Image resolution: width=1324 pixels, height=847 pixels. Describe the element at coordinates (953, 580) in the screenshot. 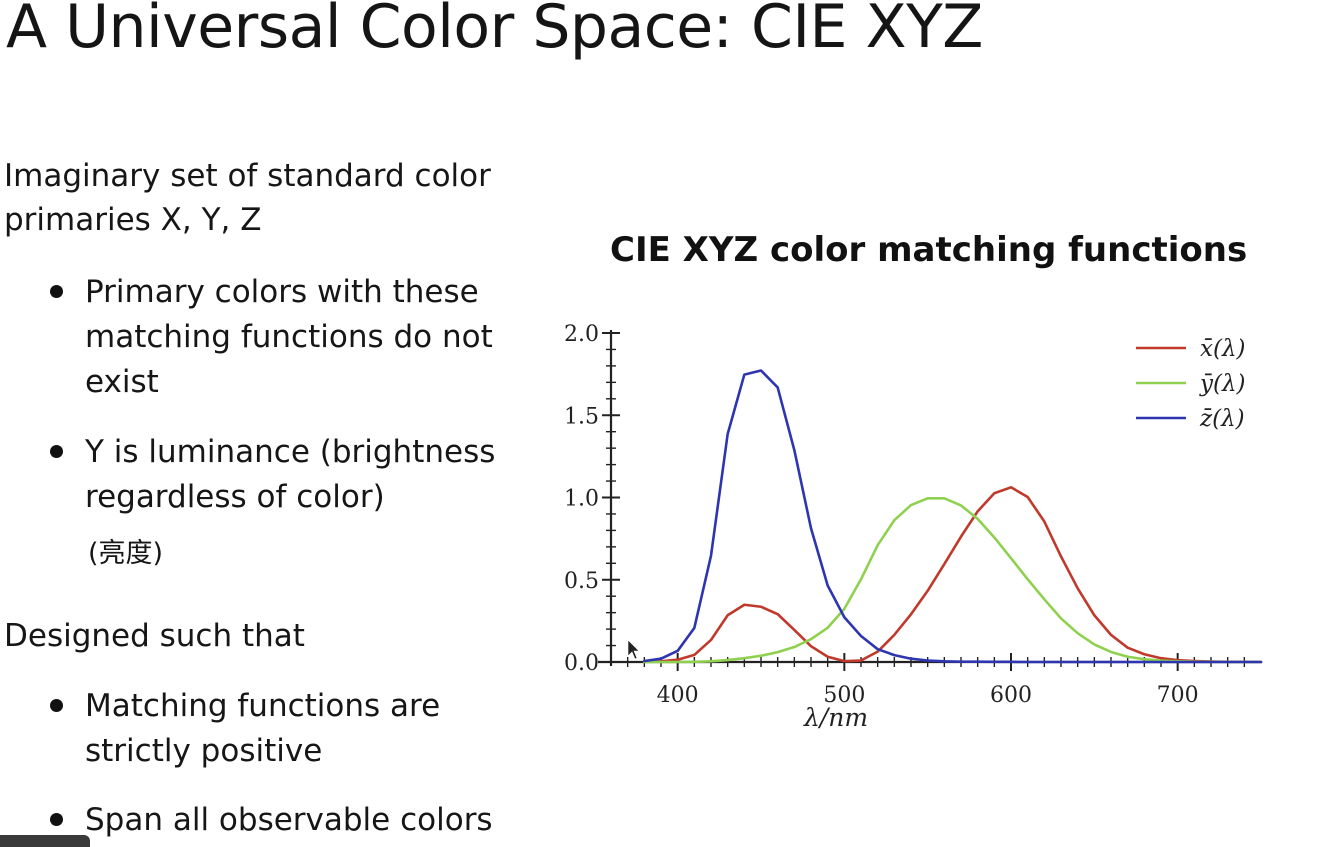

I see `series-line-y_bar` at that location.